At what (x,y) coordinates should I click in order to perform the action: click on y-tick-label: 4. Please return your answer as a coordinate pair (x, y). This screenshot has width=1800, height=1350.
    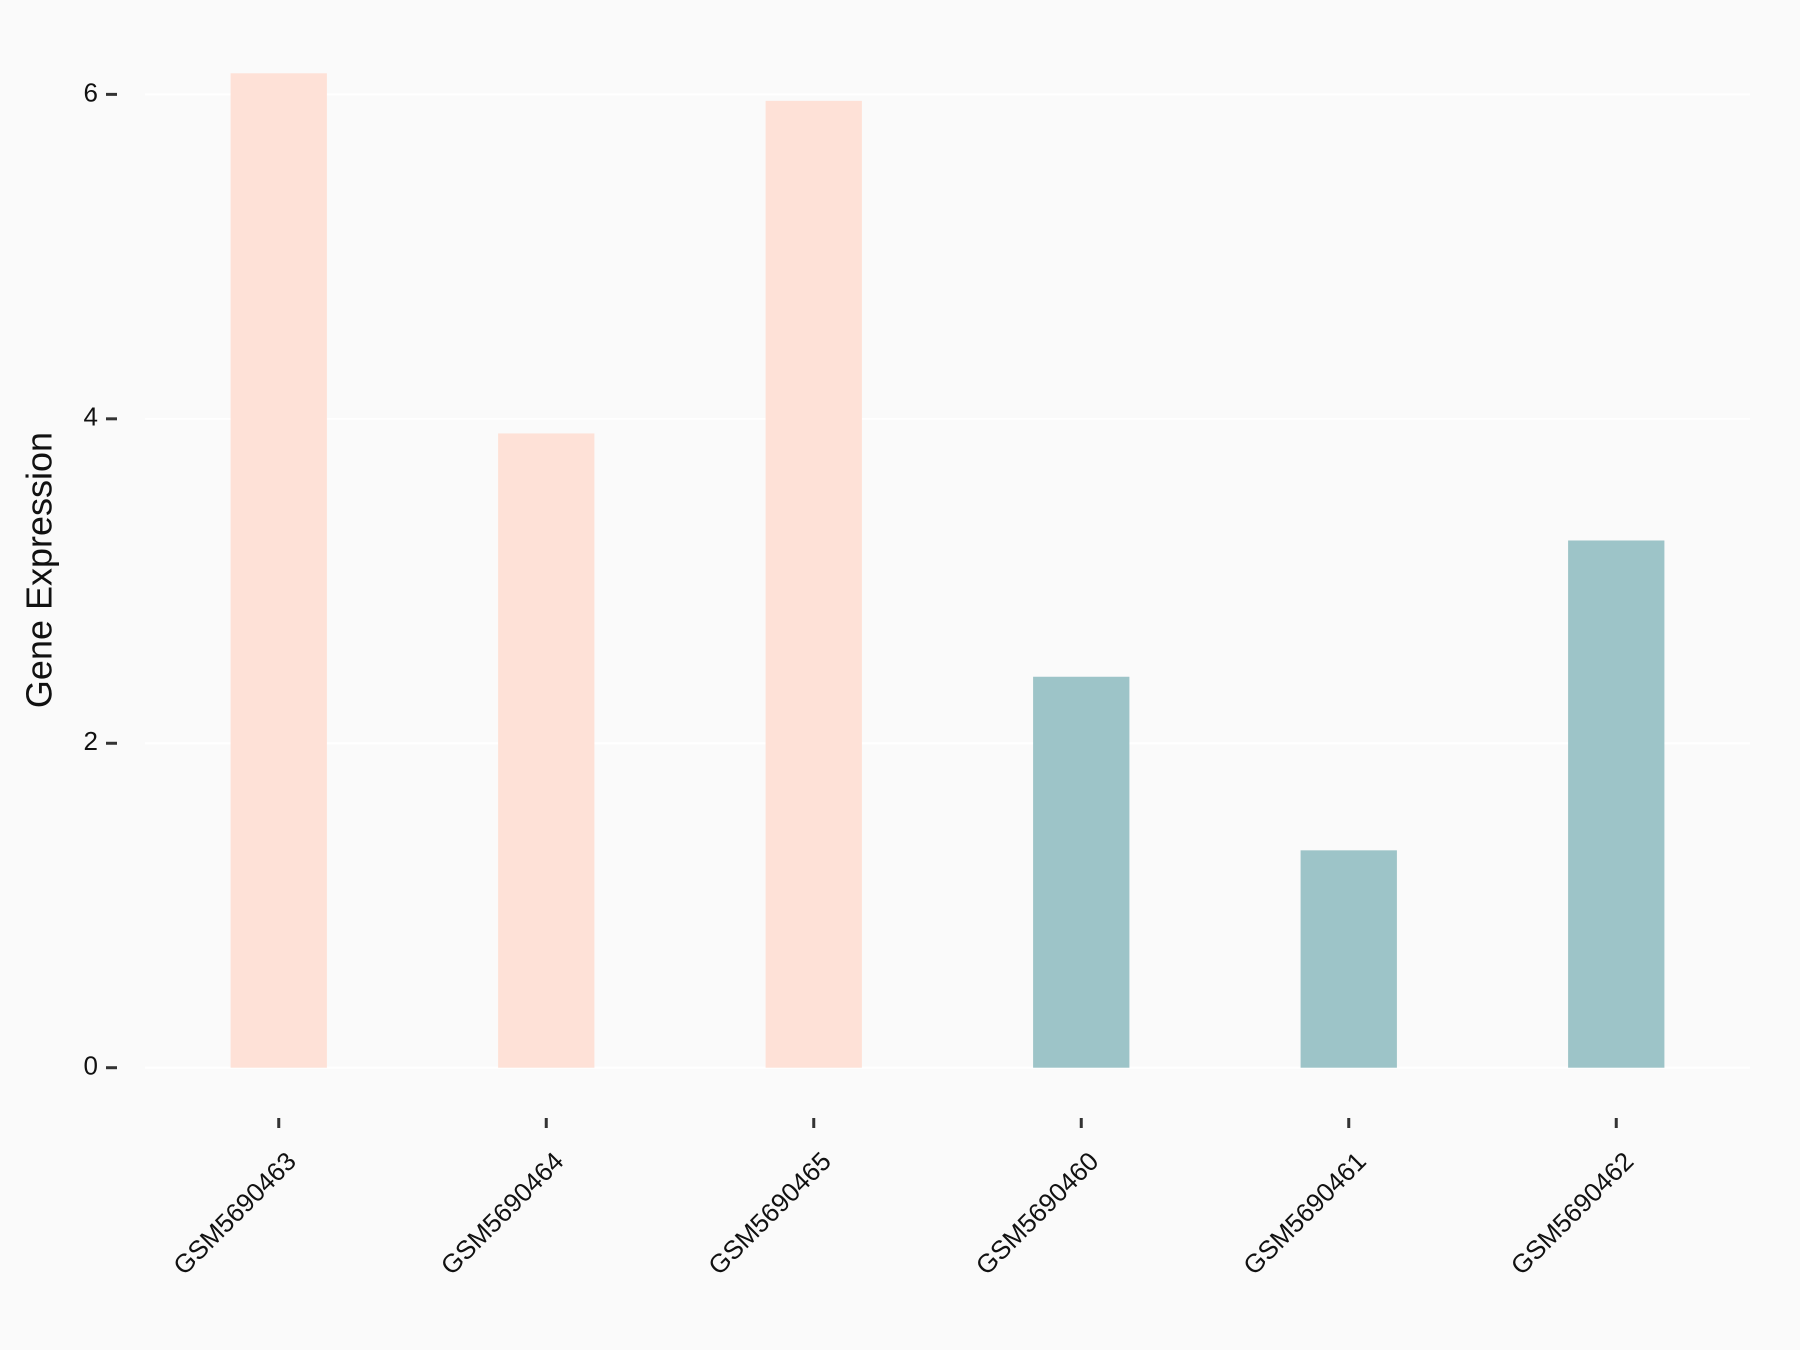
    Looking at the image, I should click on (91, 417).